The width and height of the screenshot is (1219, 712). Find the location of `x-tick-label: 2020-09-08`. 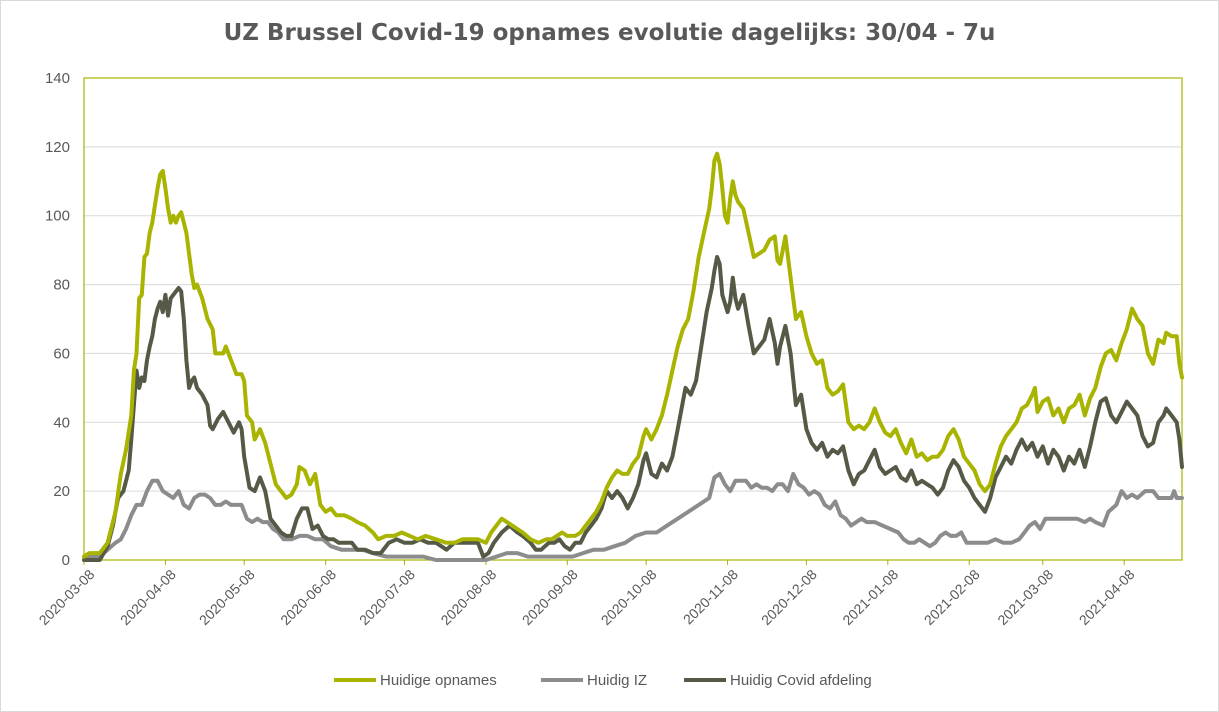

x-tick-label: 2020-09-08 is located at coordinates (550, 597).